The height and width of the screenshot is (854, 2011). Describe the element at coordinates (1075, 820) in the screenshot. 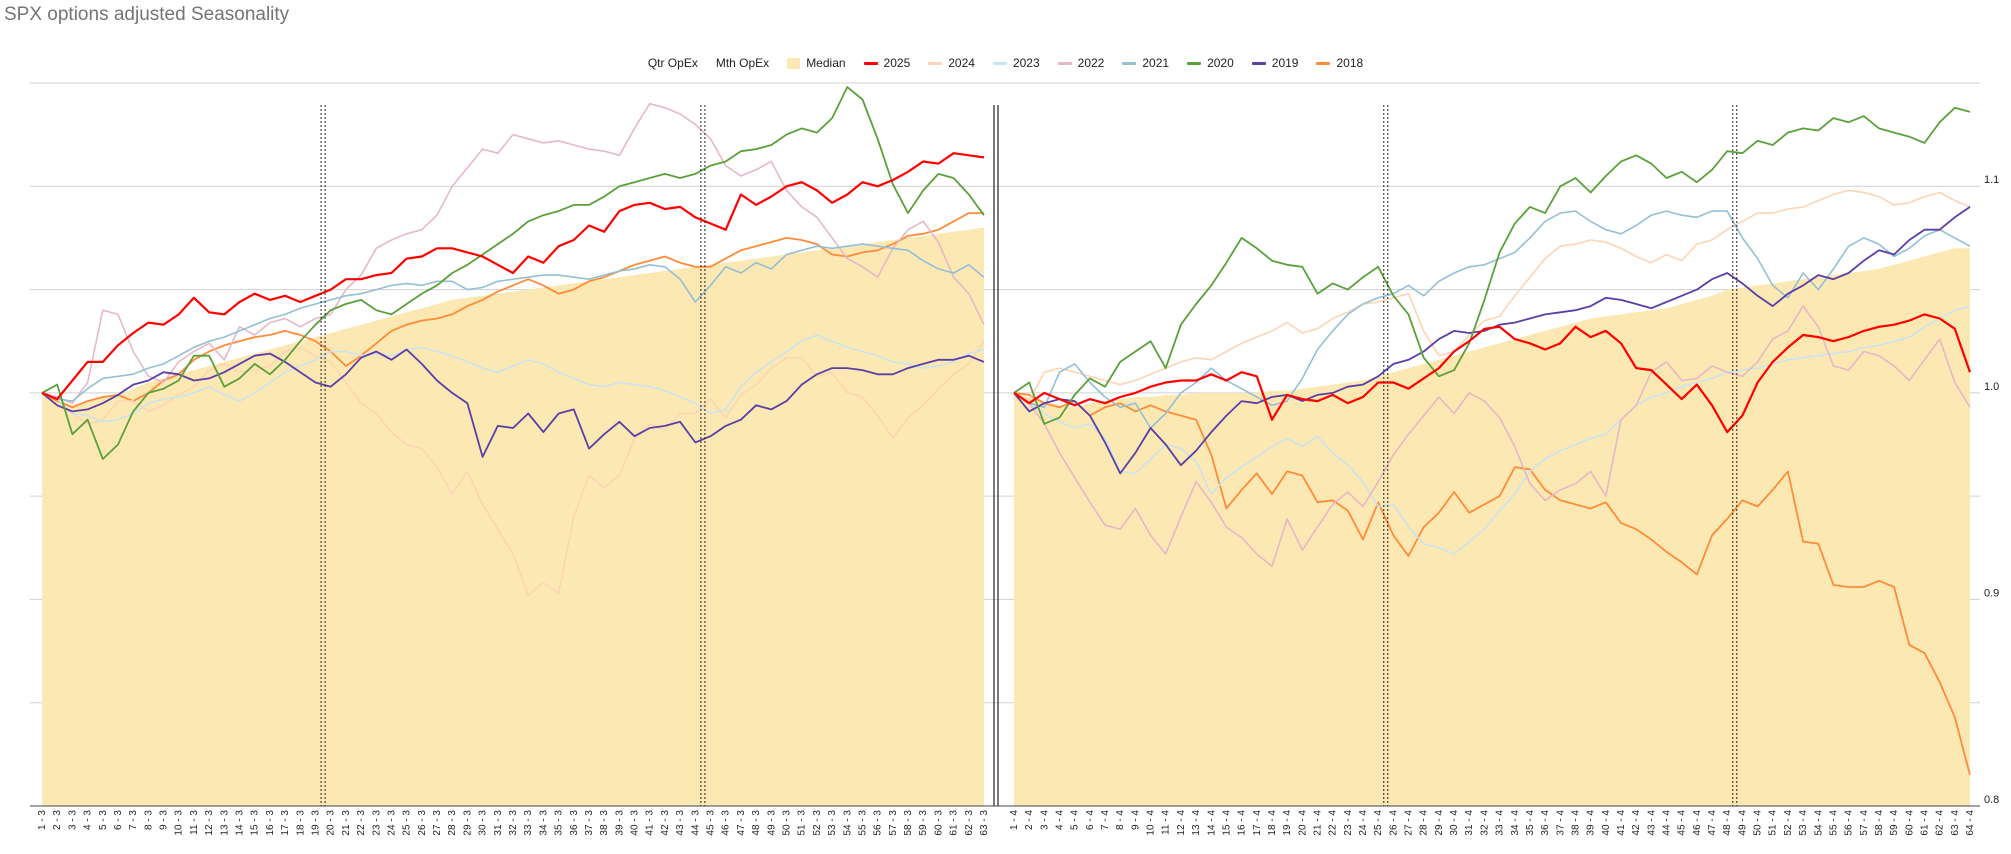

I see `x-tick-label: 5 - 4` at that location.